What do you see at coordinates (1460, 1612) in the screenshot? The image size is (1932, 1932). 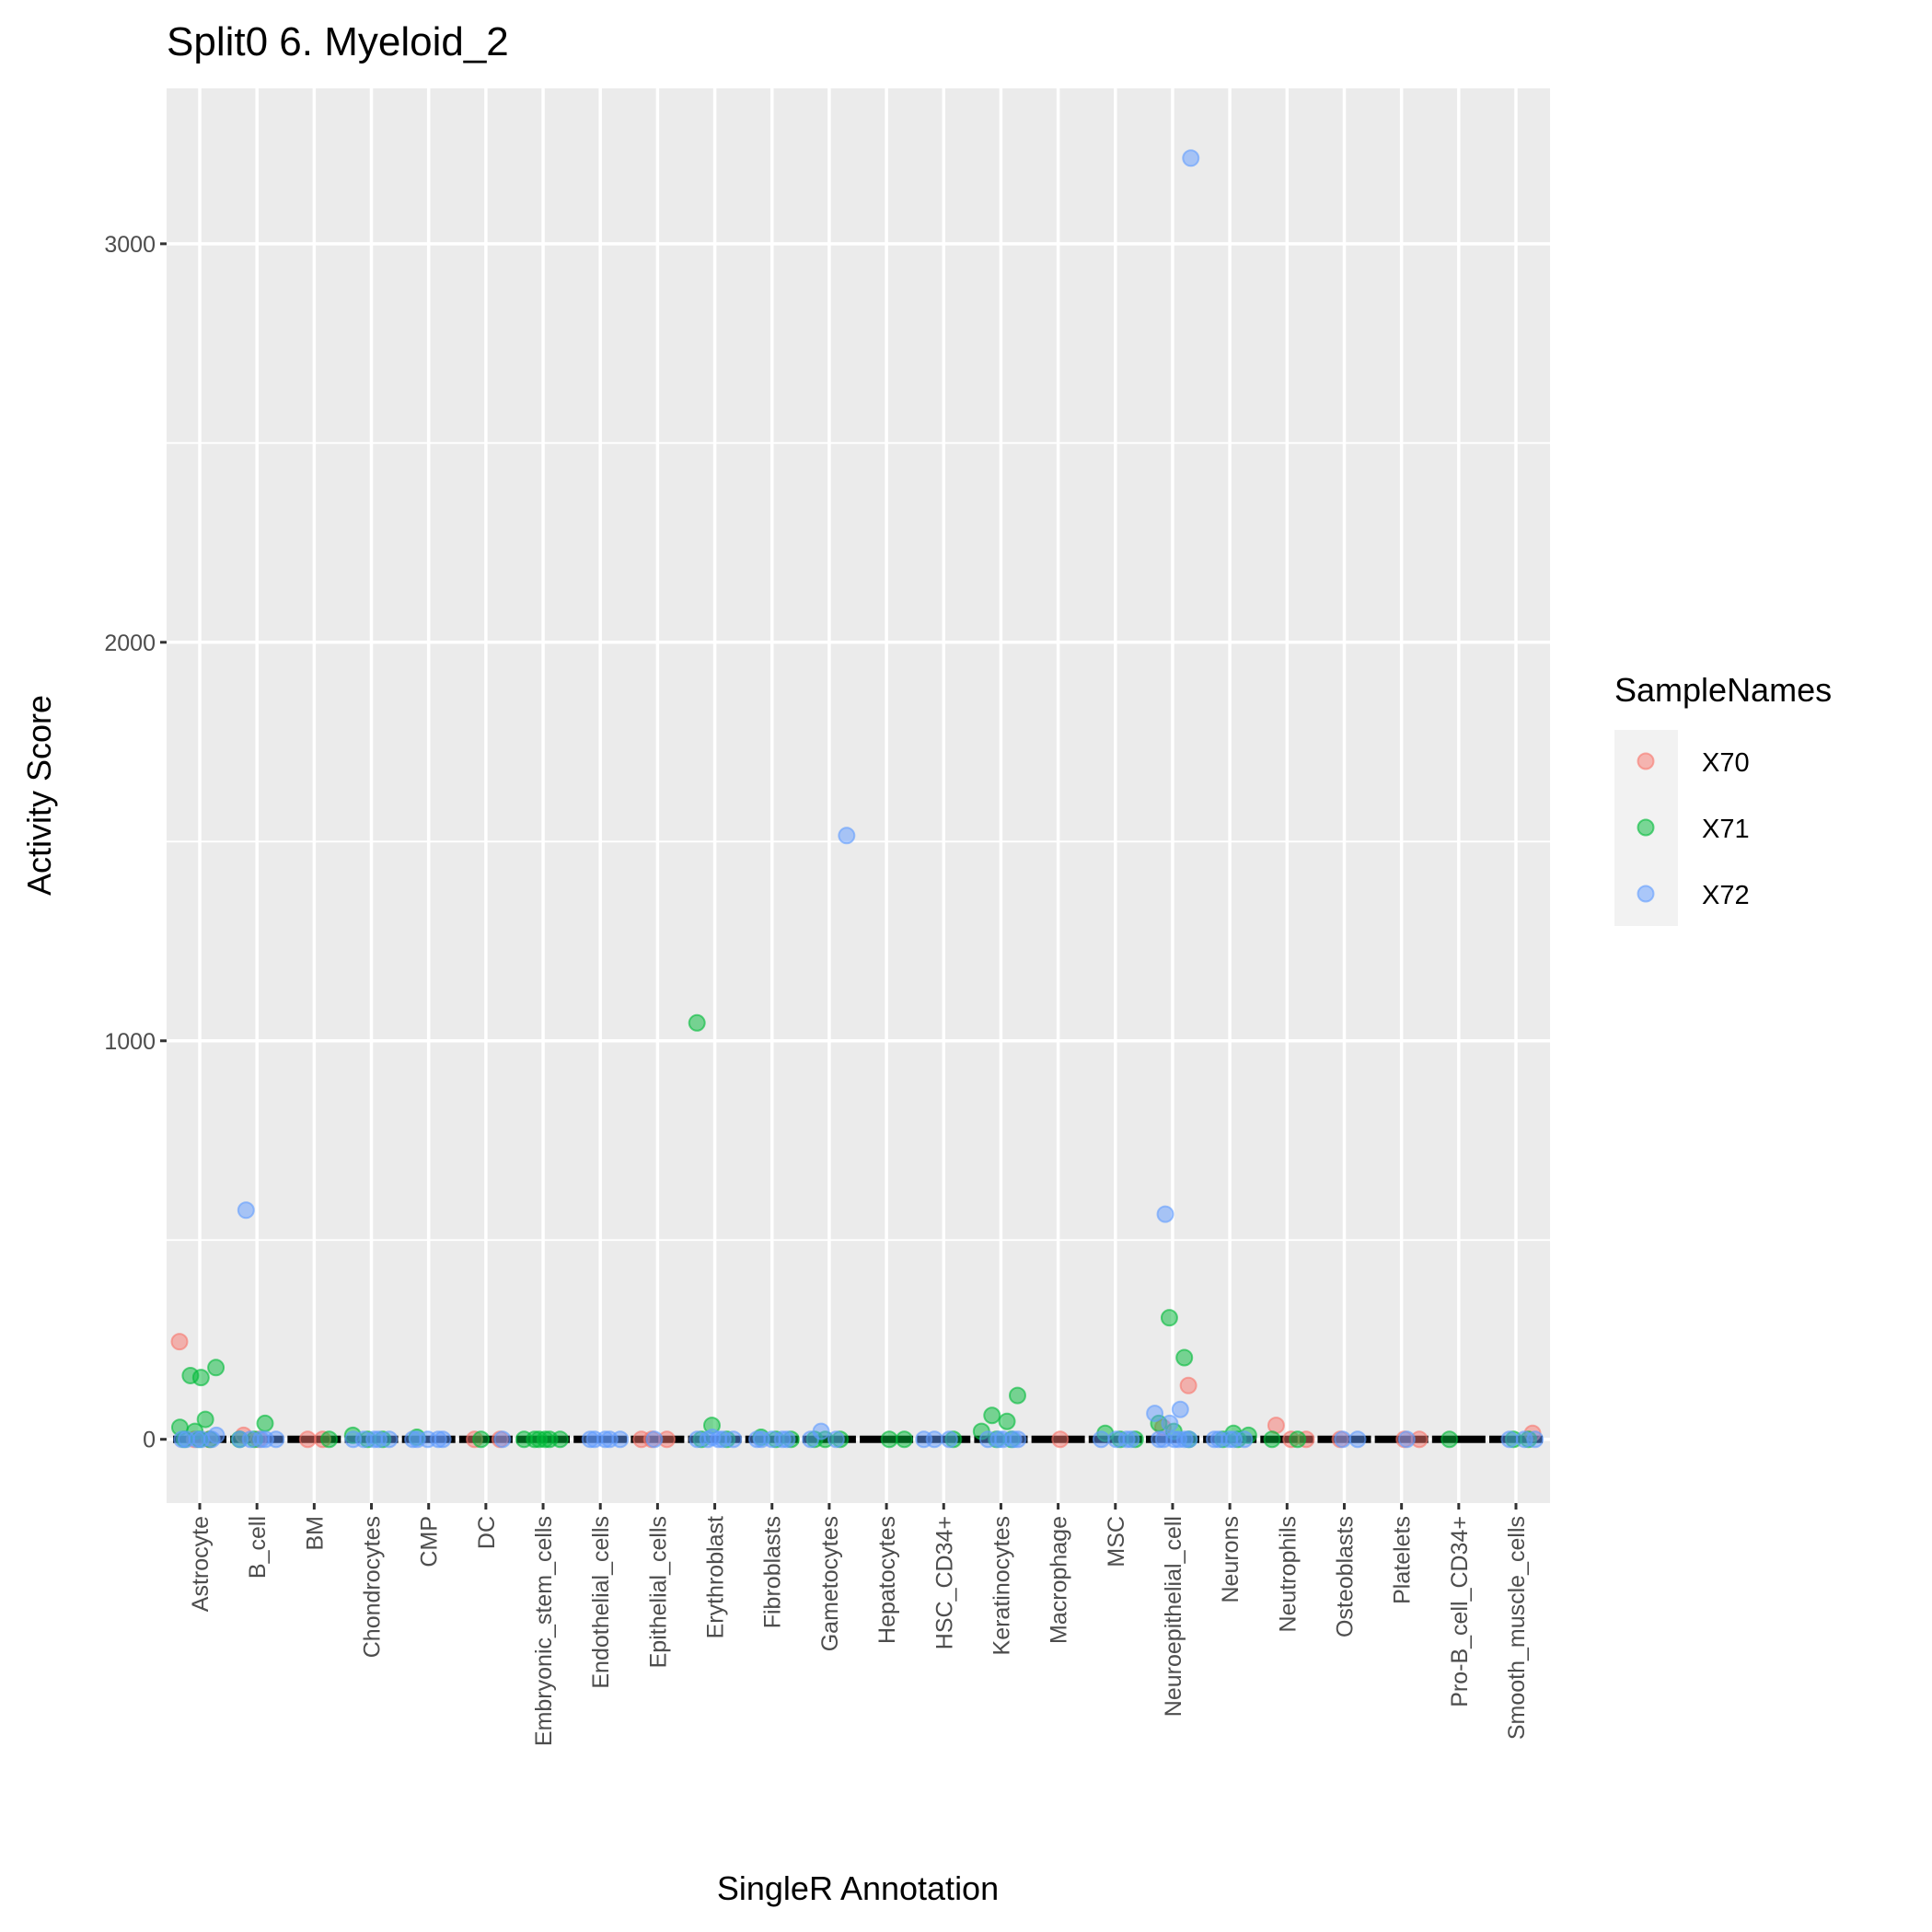 I see `x-tick-label: Pro-B_cell_CD34+` at bounding box center [1460, 1612].